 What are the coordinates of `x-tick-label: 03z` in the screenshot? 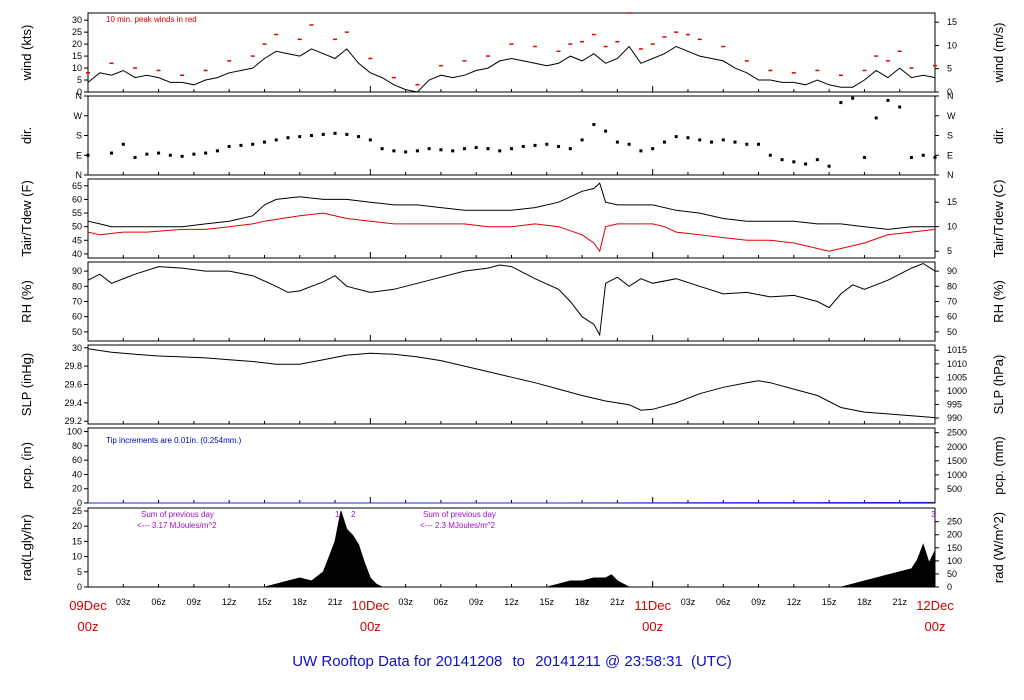 It's located at (688, 602).